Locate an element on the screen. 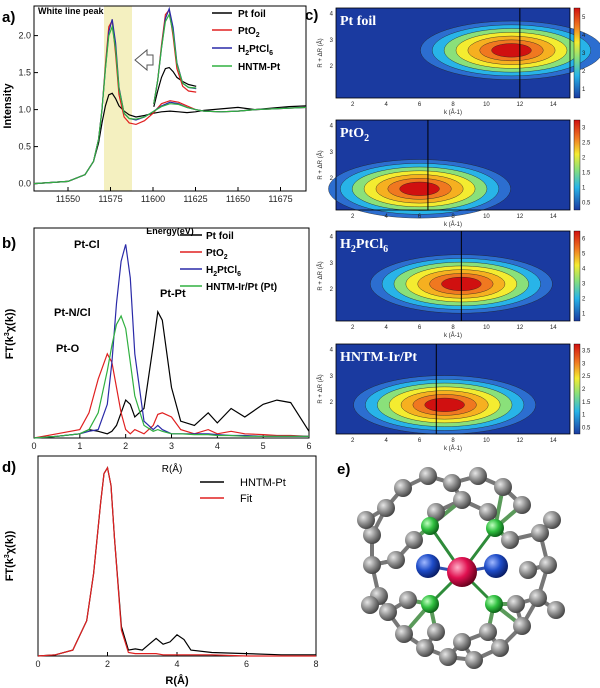 The height and width of the screenshot is (688, 600). panel-a-axes is located at coordinates (170, 98).